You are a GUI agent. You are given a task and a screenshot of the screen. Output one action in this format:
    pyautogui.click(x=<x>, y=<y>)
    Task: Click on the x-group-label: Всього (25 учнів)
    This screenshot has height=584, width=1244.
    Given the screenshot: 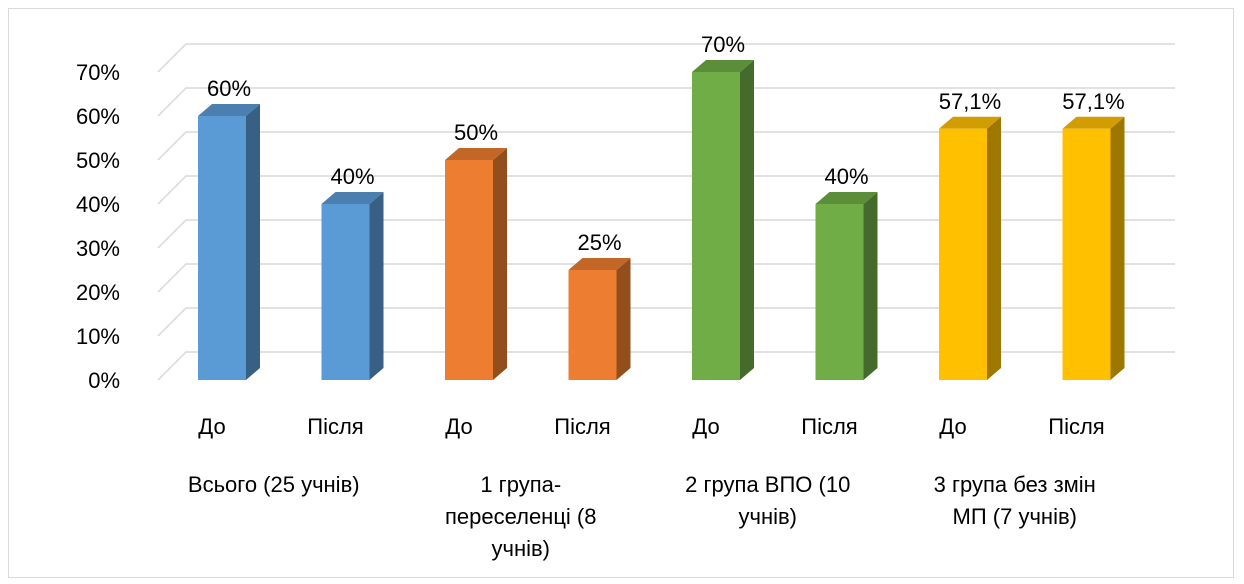 What is the action you would take?
    pyautogui.click(x=274, y=484)
    